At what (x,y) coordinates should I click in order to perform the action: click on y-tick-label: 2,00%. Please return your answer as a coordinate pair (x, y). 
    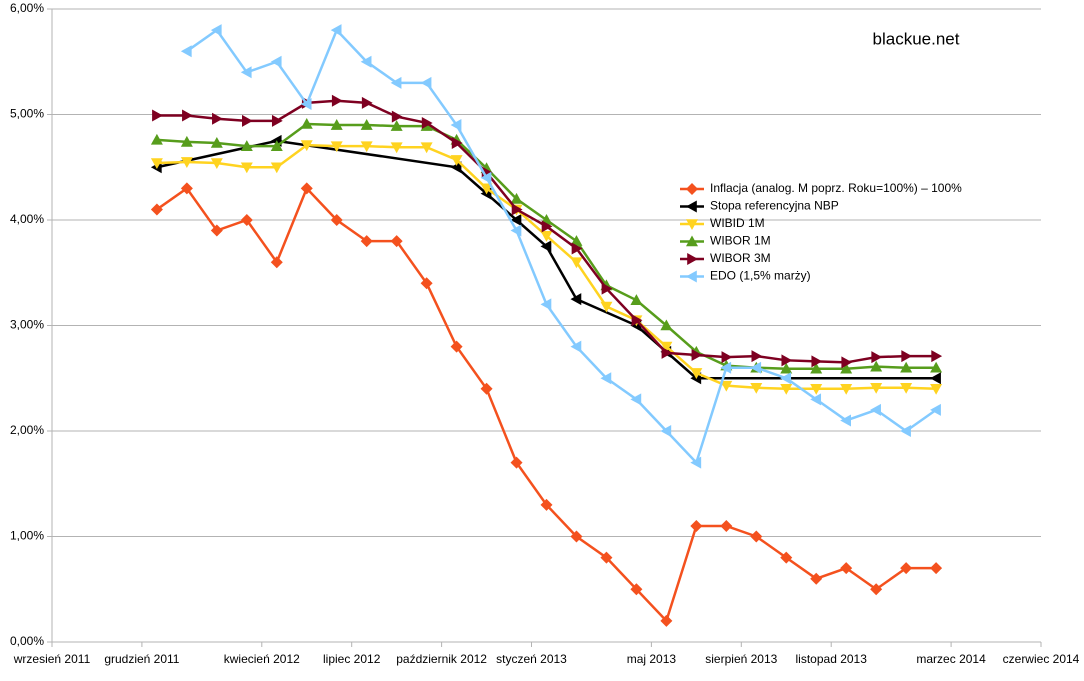
    Looking at the image, I should click on (27, 430).